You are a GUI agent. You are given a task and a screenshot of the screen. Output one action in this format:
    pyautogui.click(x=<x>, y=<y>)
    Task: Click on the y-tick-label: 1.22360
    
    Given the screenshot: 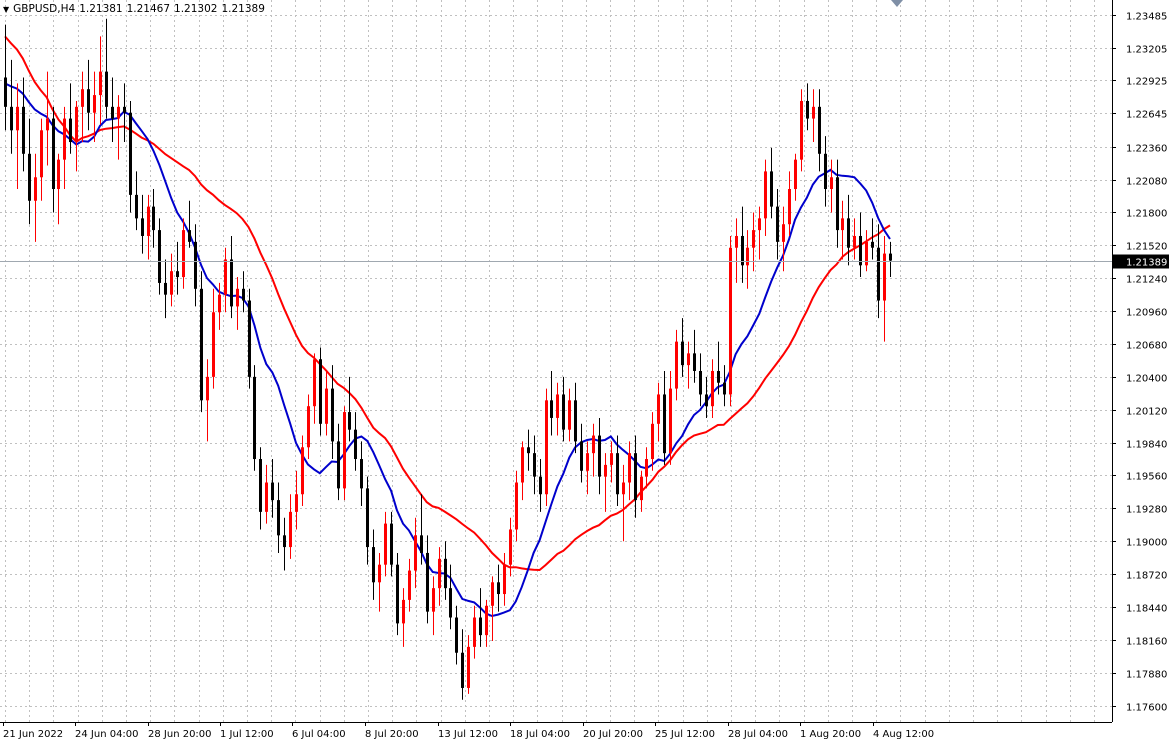 What is the action you would take?
    pyautogui.click(x=1146, y=149)
    